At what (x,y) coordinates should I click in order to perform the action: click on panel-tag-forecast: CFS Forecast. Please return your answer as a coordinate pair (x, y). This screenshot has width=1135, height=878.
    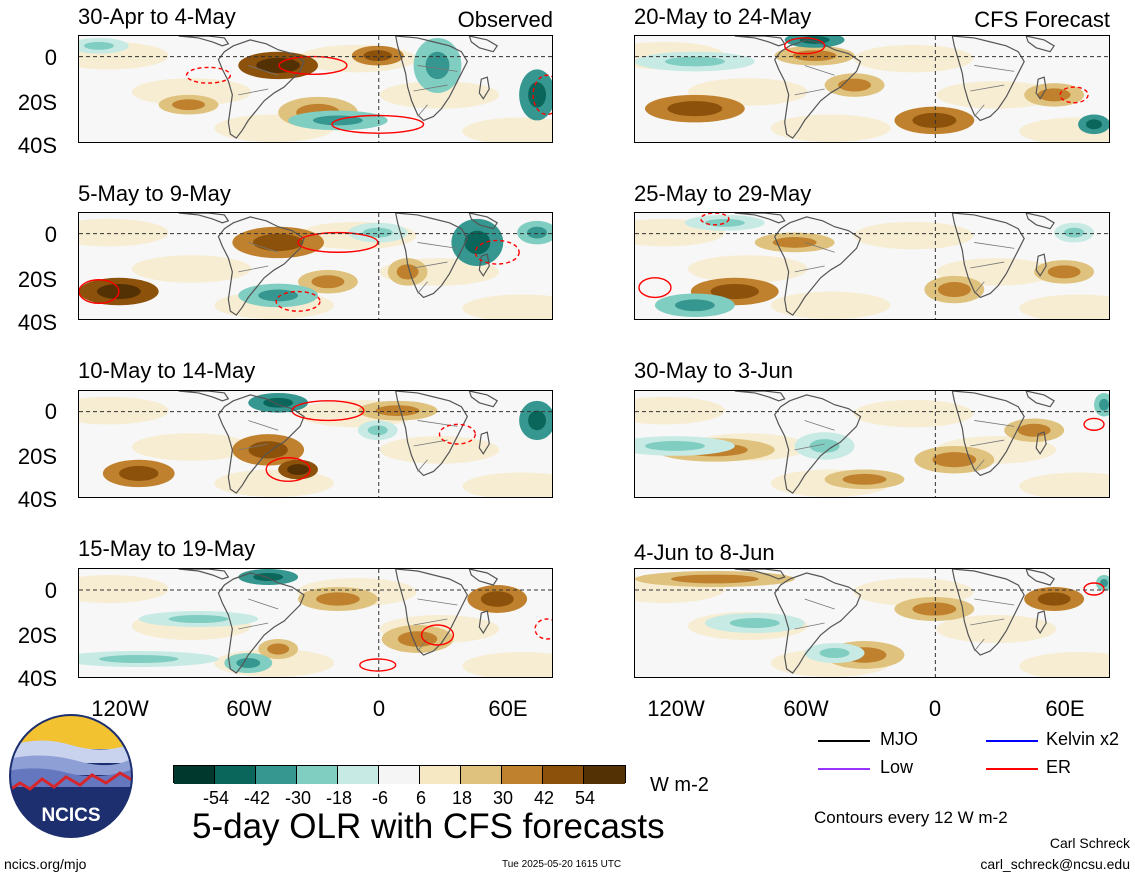
    Looking at the image, I should click on (1042, 19).